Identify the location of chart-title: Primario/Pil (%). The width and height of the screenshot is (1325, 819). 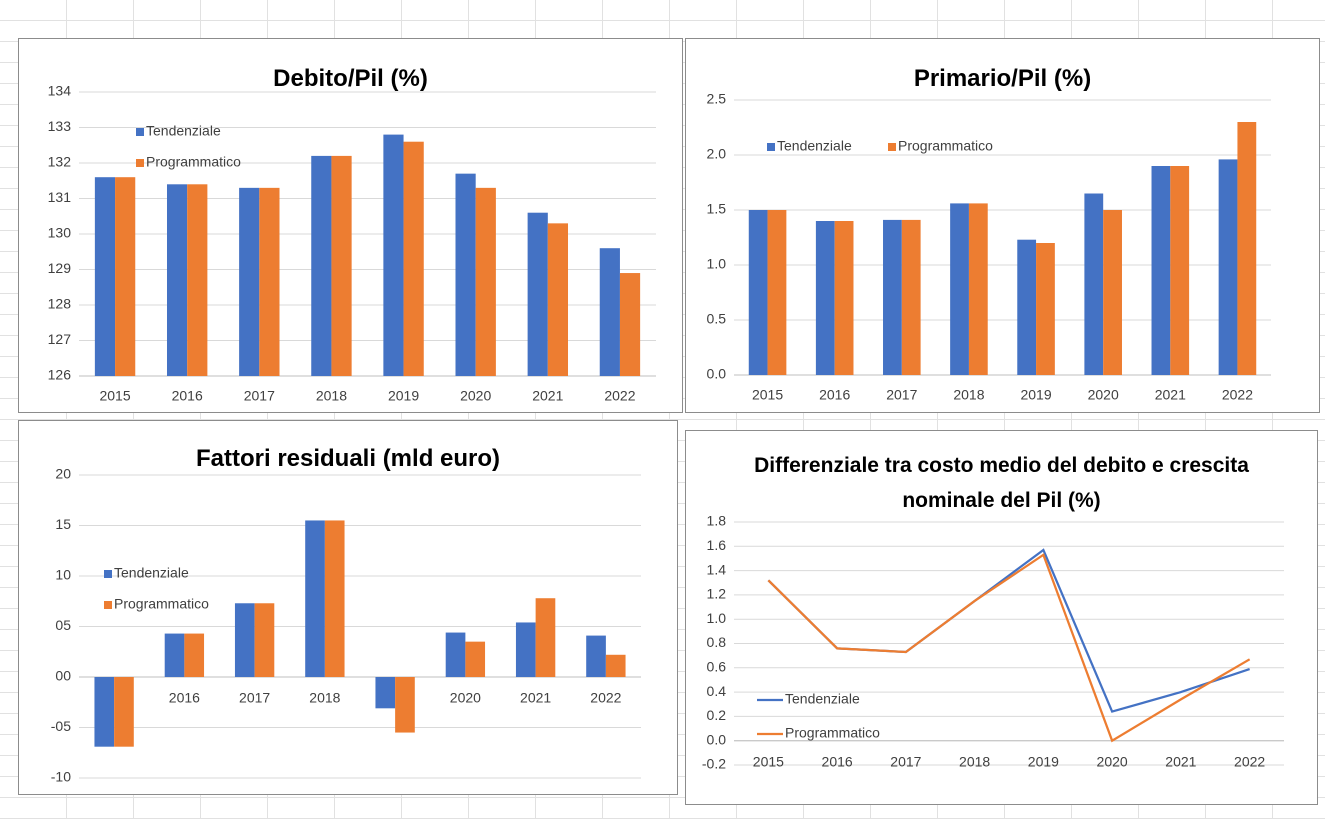
(1002, 78).